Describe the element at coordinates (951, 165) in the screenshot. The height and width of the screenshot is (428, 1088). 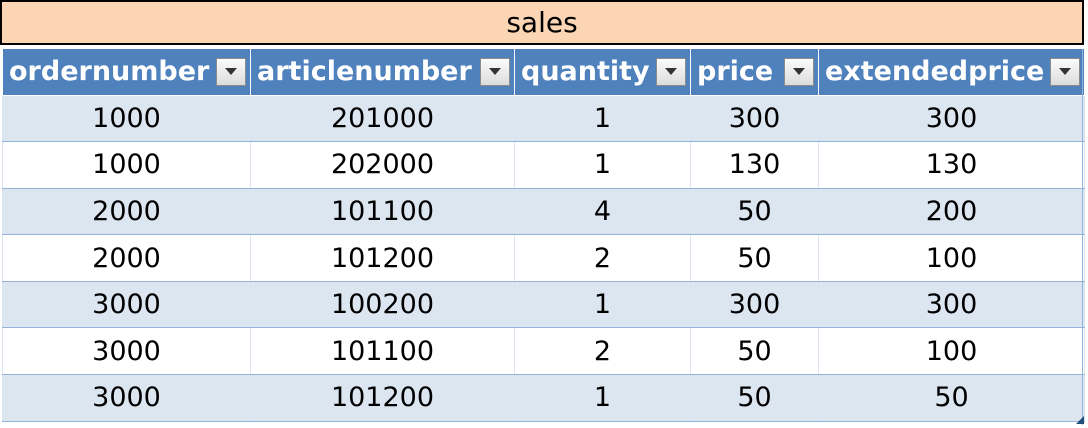
I see `cell-extendedprice: 130` at that location.